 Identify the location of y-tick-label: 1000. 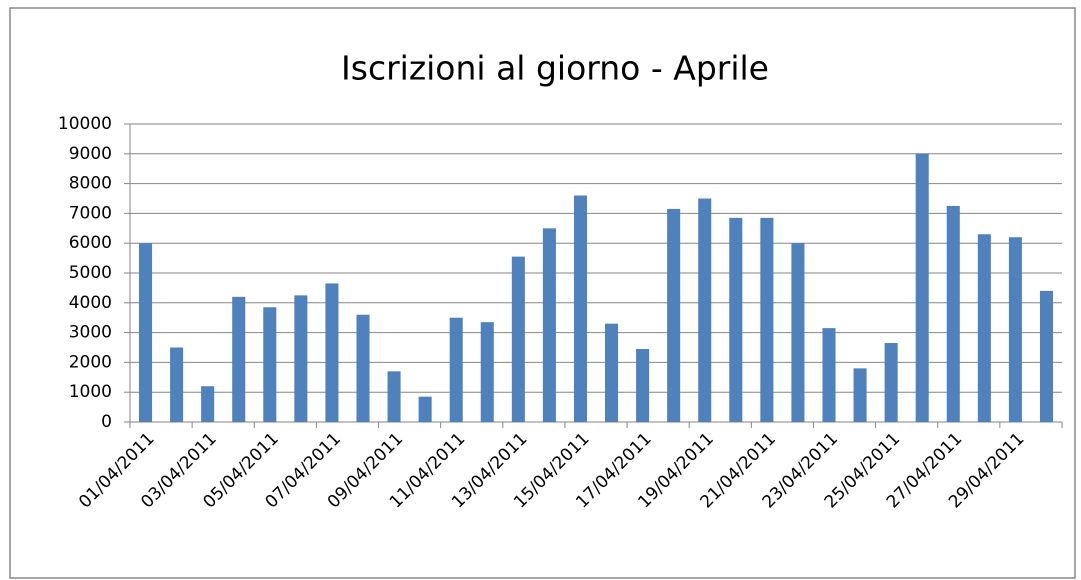
(90, 392).